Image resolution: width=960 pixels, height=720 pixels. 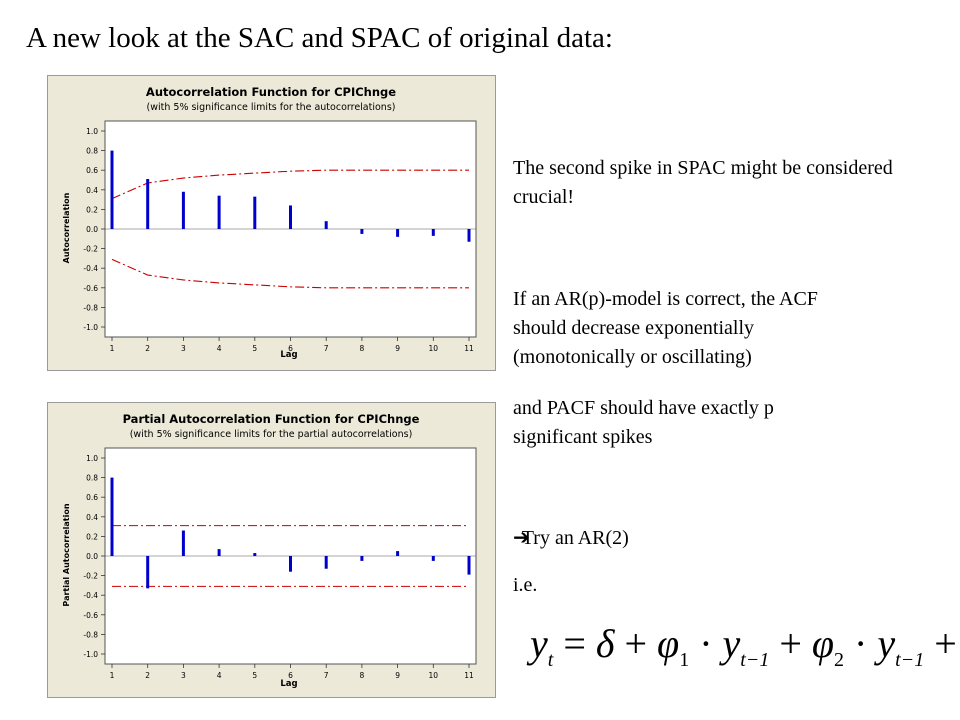 What do you see at coordinates (90, 634) in the screenshot?
I see `pacf-y-tick-label: -0.8` at bounding box center [90, 634].